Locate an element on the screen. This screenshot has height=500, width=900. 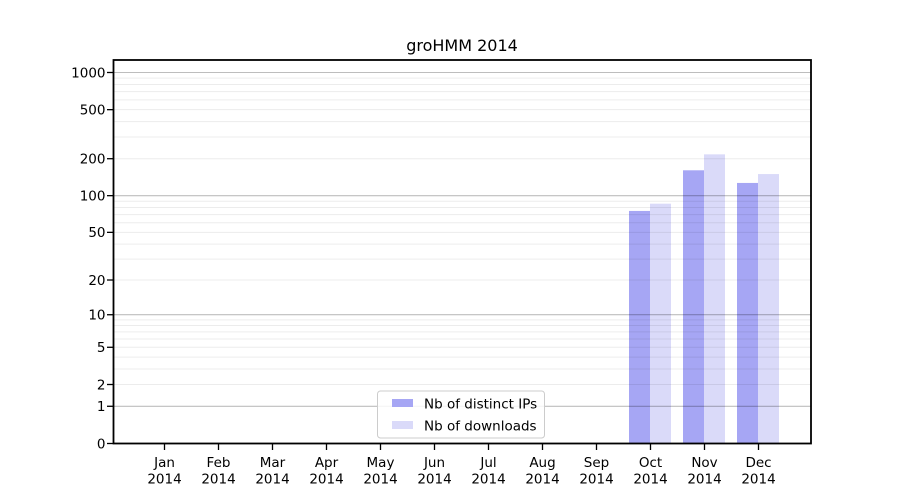
x-tick-label-month: Nov is located at coordinates (704, 463).